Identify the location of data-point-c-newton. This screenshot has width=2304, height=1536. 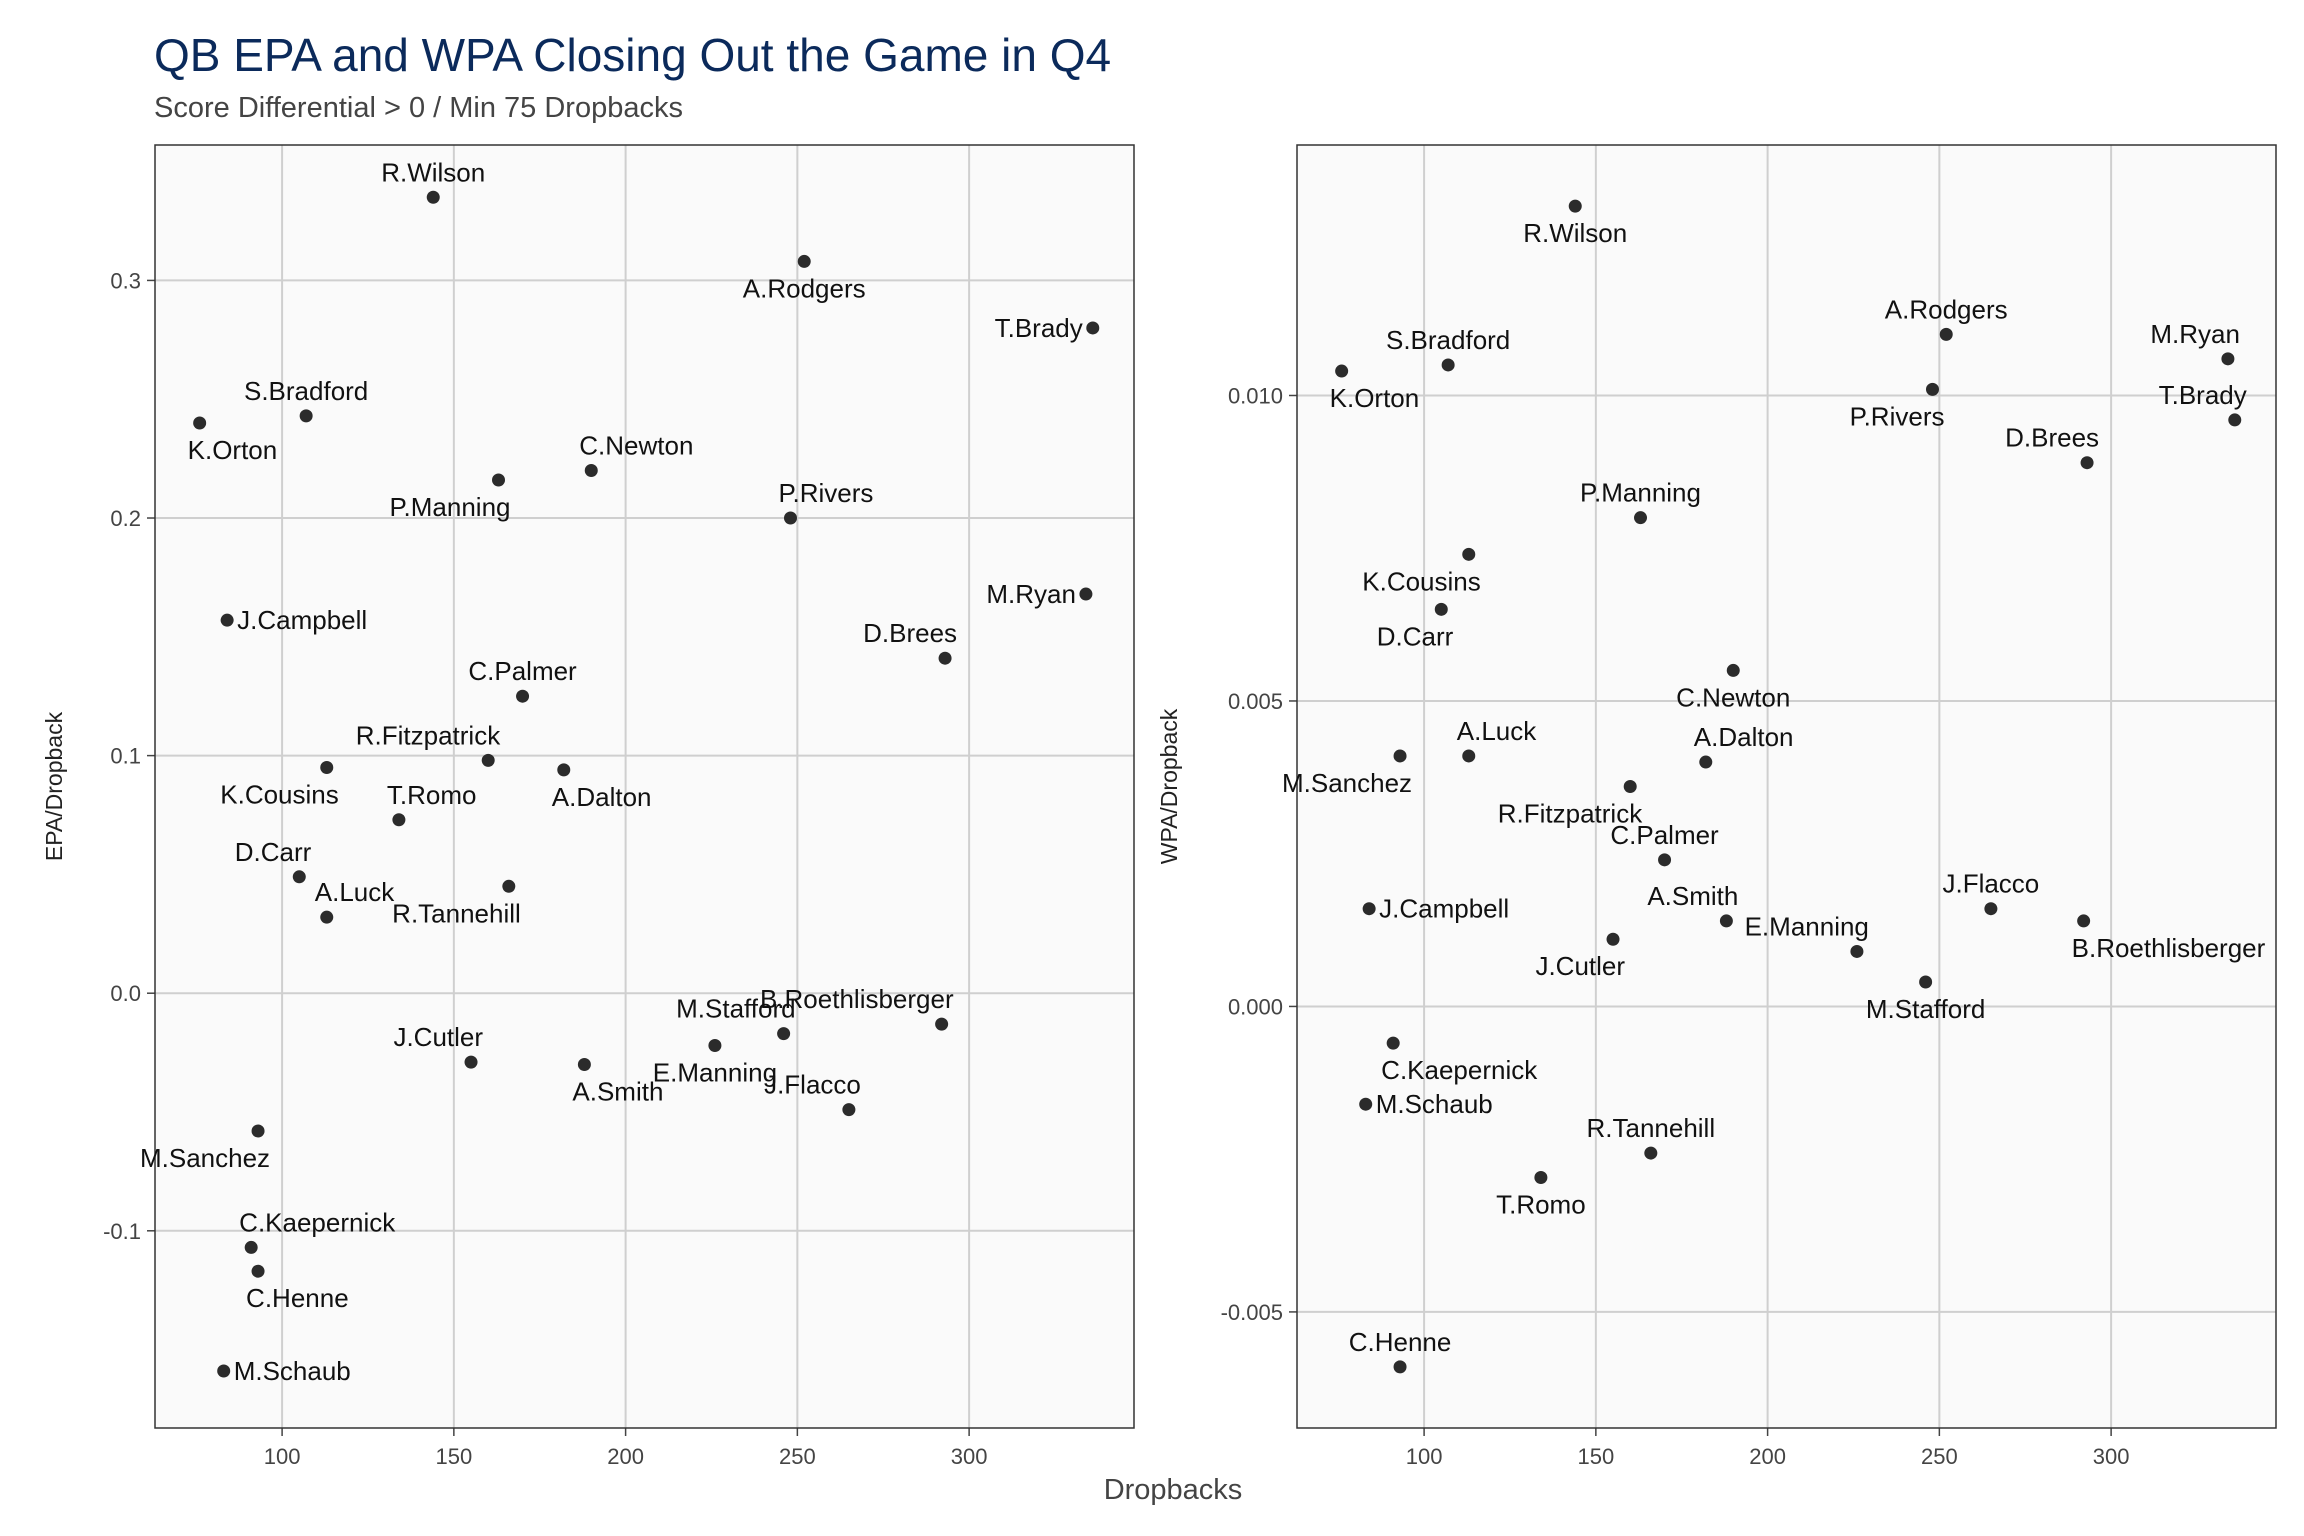
(591, 471).